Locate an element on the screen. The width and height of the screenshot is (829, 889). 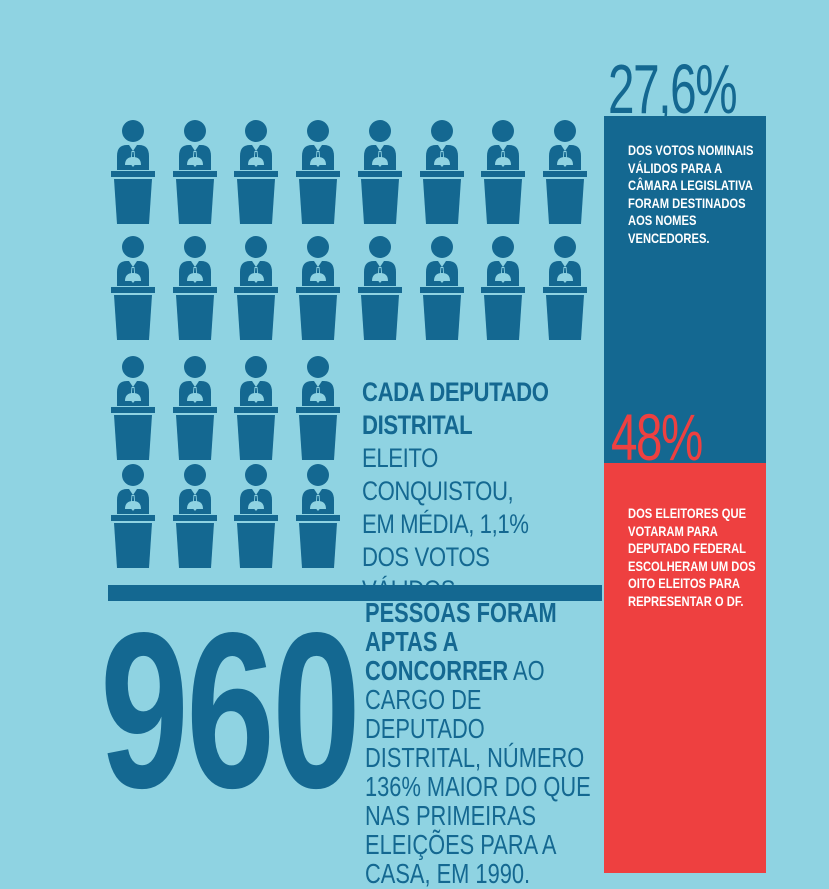
statement-deputy-average-strong: CADA DEPUTADO DISTRITAL is located at coordinates (455, 408).